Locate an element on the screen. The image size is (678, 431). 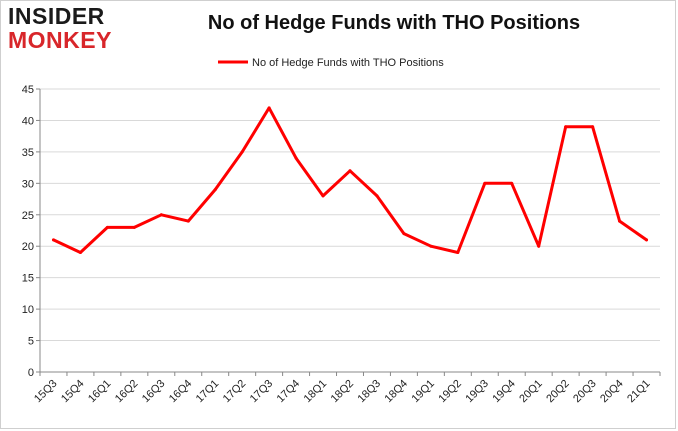
y-tick-label-20: 20 is located at coordinates (28, 247).